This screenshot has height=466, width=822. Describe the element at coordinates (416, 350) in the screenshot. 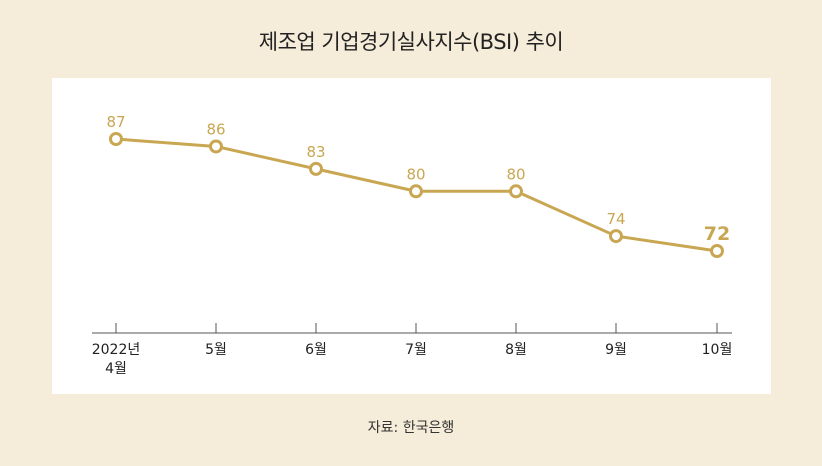

I see `x-tick-label: 7월` at that location.